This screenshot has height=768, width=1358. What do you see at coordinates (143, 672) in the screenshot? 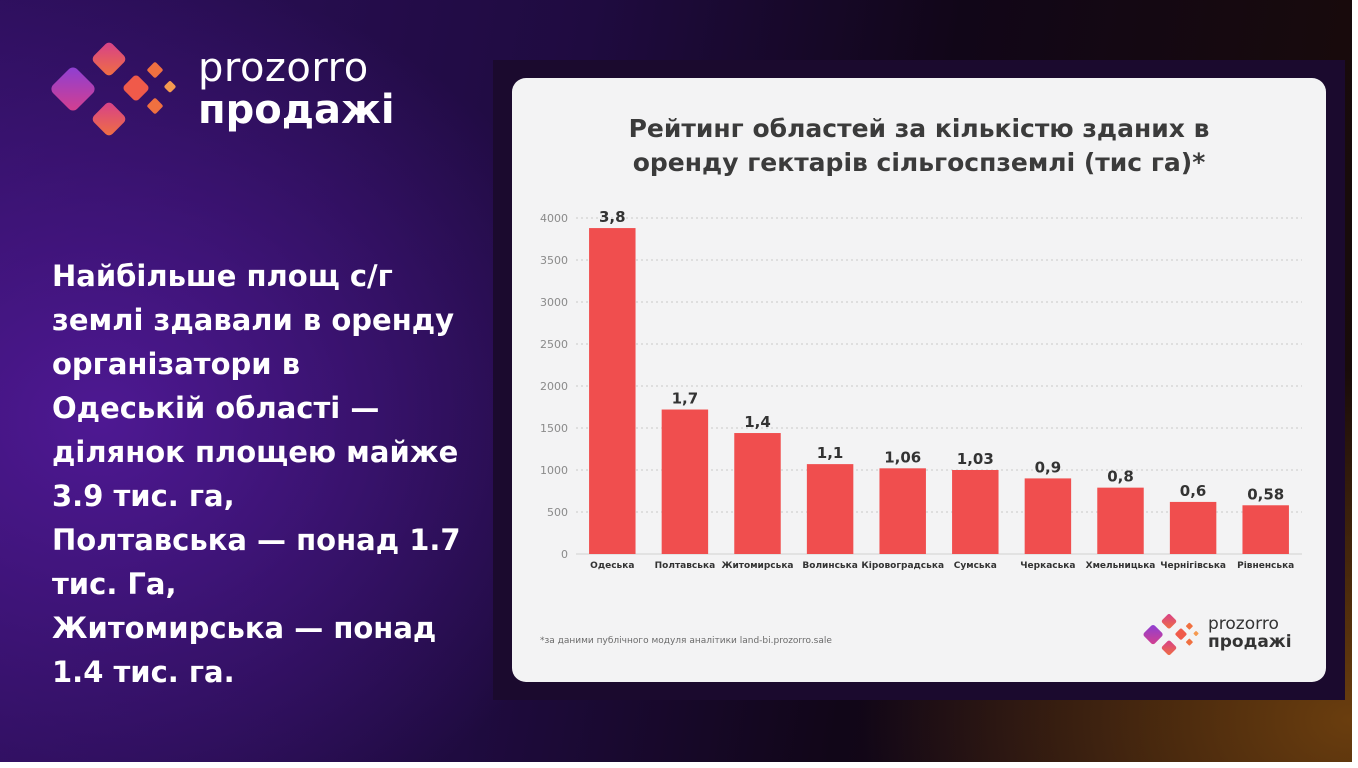
I see `lead-line: 1.4 тис. га.` at bounding box center [143, 672].